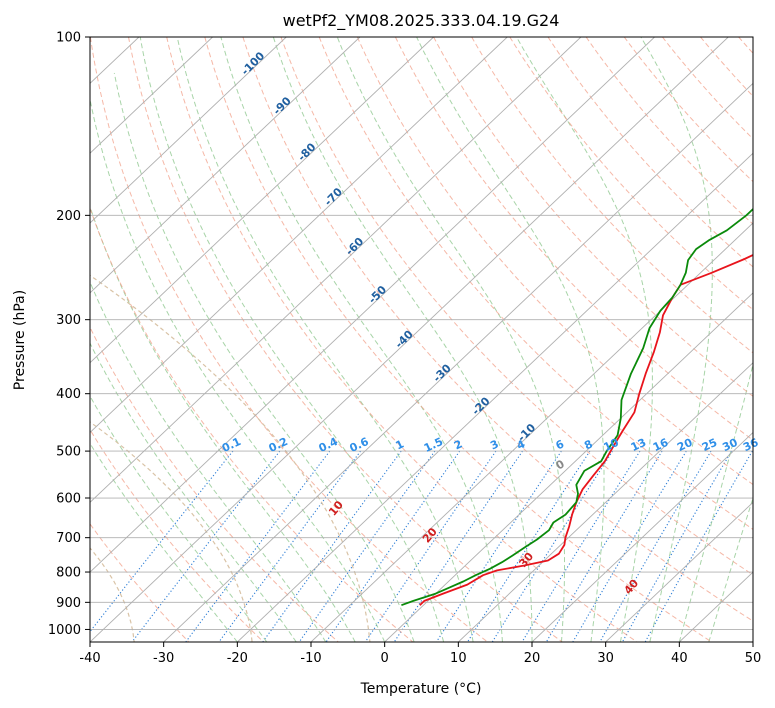 The image size is (775, 708). Describe the element at coordinates (532, 658) in the screenshot. I see `x-tick-label: 20` at that location.